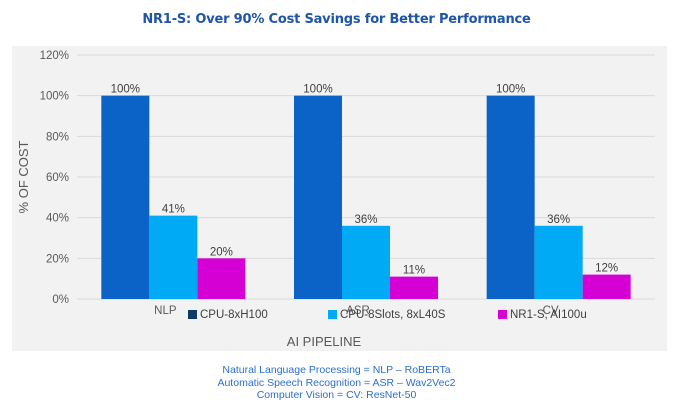  What do you see at coordinates (558, 220) in the screenshot?
I see `data-label-cv-series-2: 36%` at bounding box center [558, 220].